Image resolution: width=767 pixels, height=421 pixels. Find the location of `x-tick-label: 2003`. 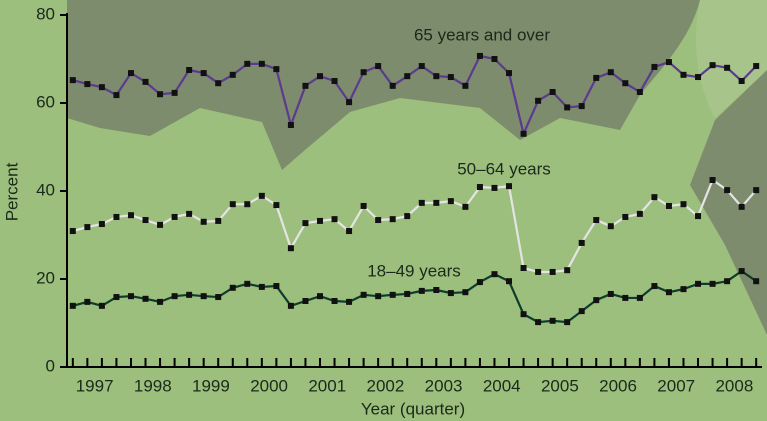

x-tick-label: 2003 is located at coordinates (444, 385).